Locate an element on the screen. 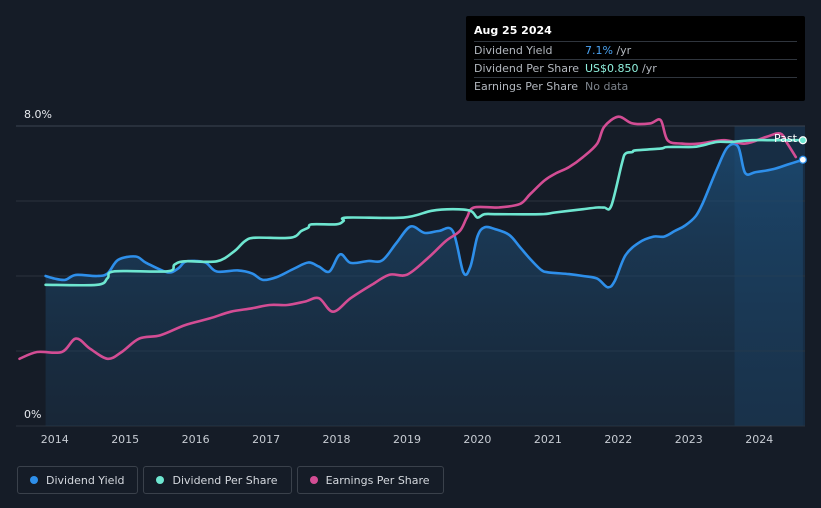 This screenshot has width=821, height=508. tooltip-row-earnings-per-share: Earnings Per Share No data is located at coordinates (635, 86).